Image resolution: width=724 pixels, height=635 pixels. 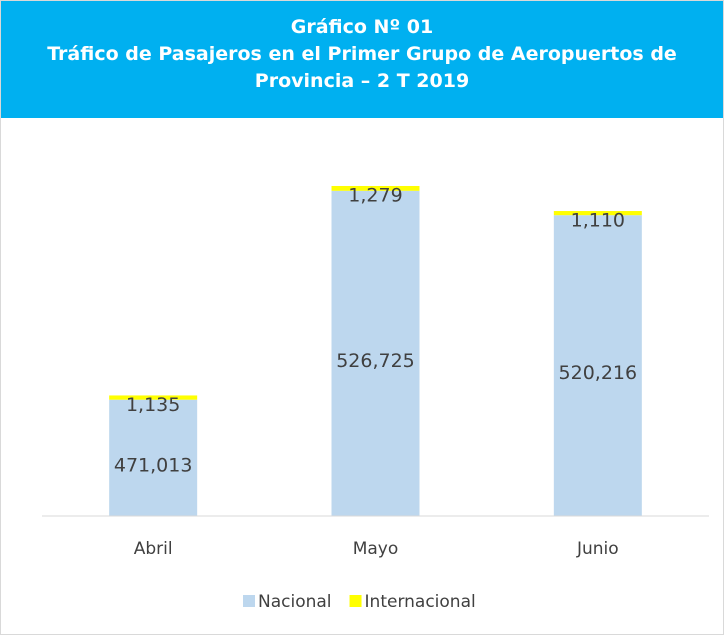 What do you see at coordinates (375, 195) in the screenshot?
I see `data-label: 1,279` at bounding box center [375, 195].